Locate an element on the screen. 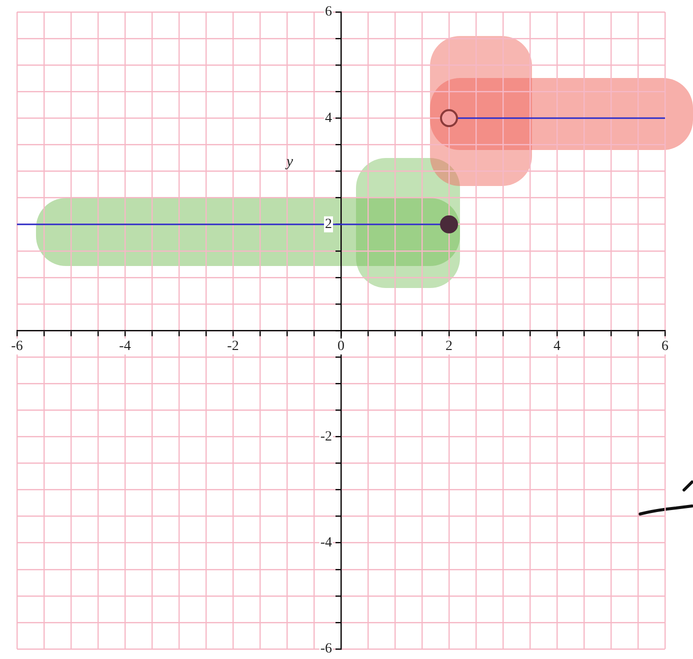  y-tick-label: -4 is located at coordinates (326, 543).